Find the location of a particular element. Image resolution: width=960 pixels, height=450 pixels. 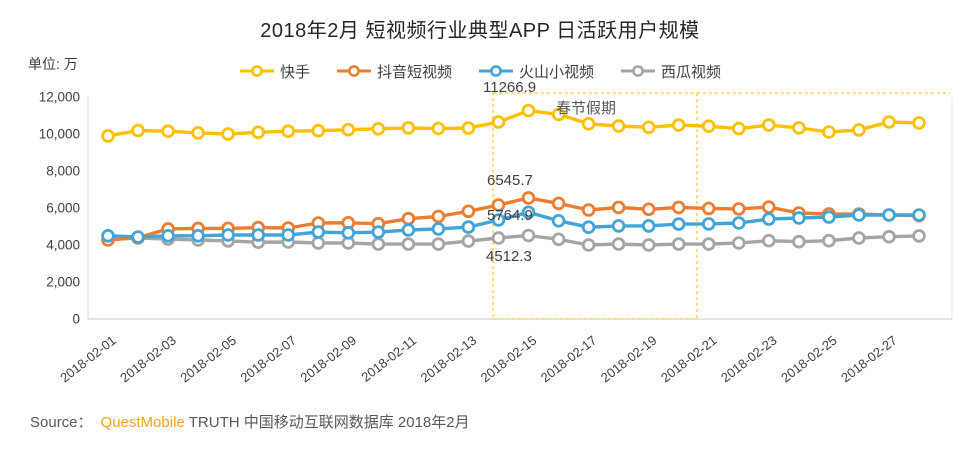

legend: 快手 抖音短视频 火山小视频 西瓜视频 is located at coordinates (480, 71).